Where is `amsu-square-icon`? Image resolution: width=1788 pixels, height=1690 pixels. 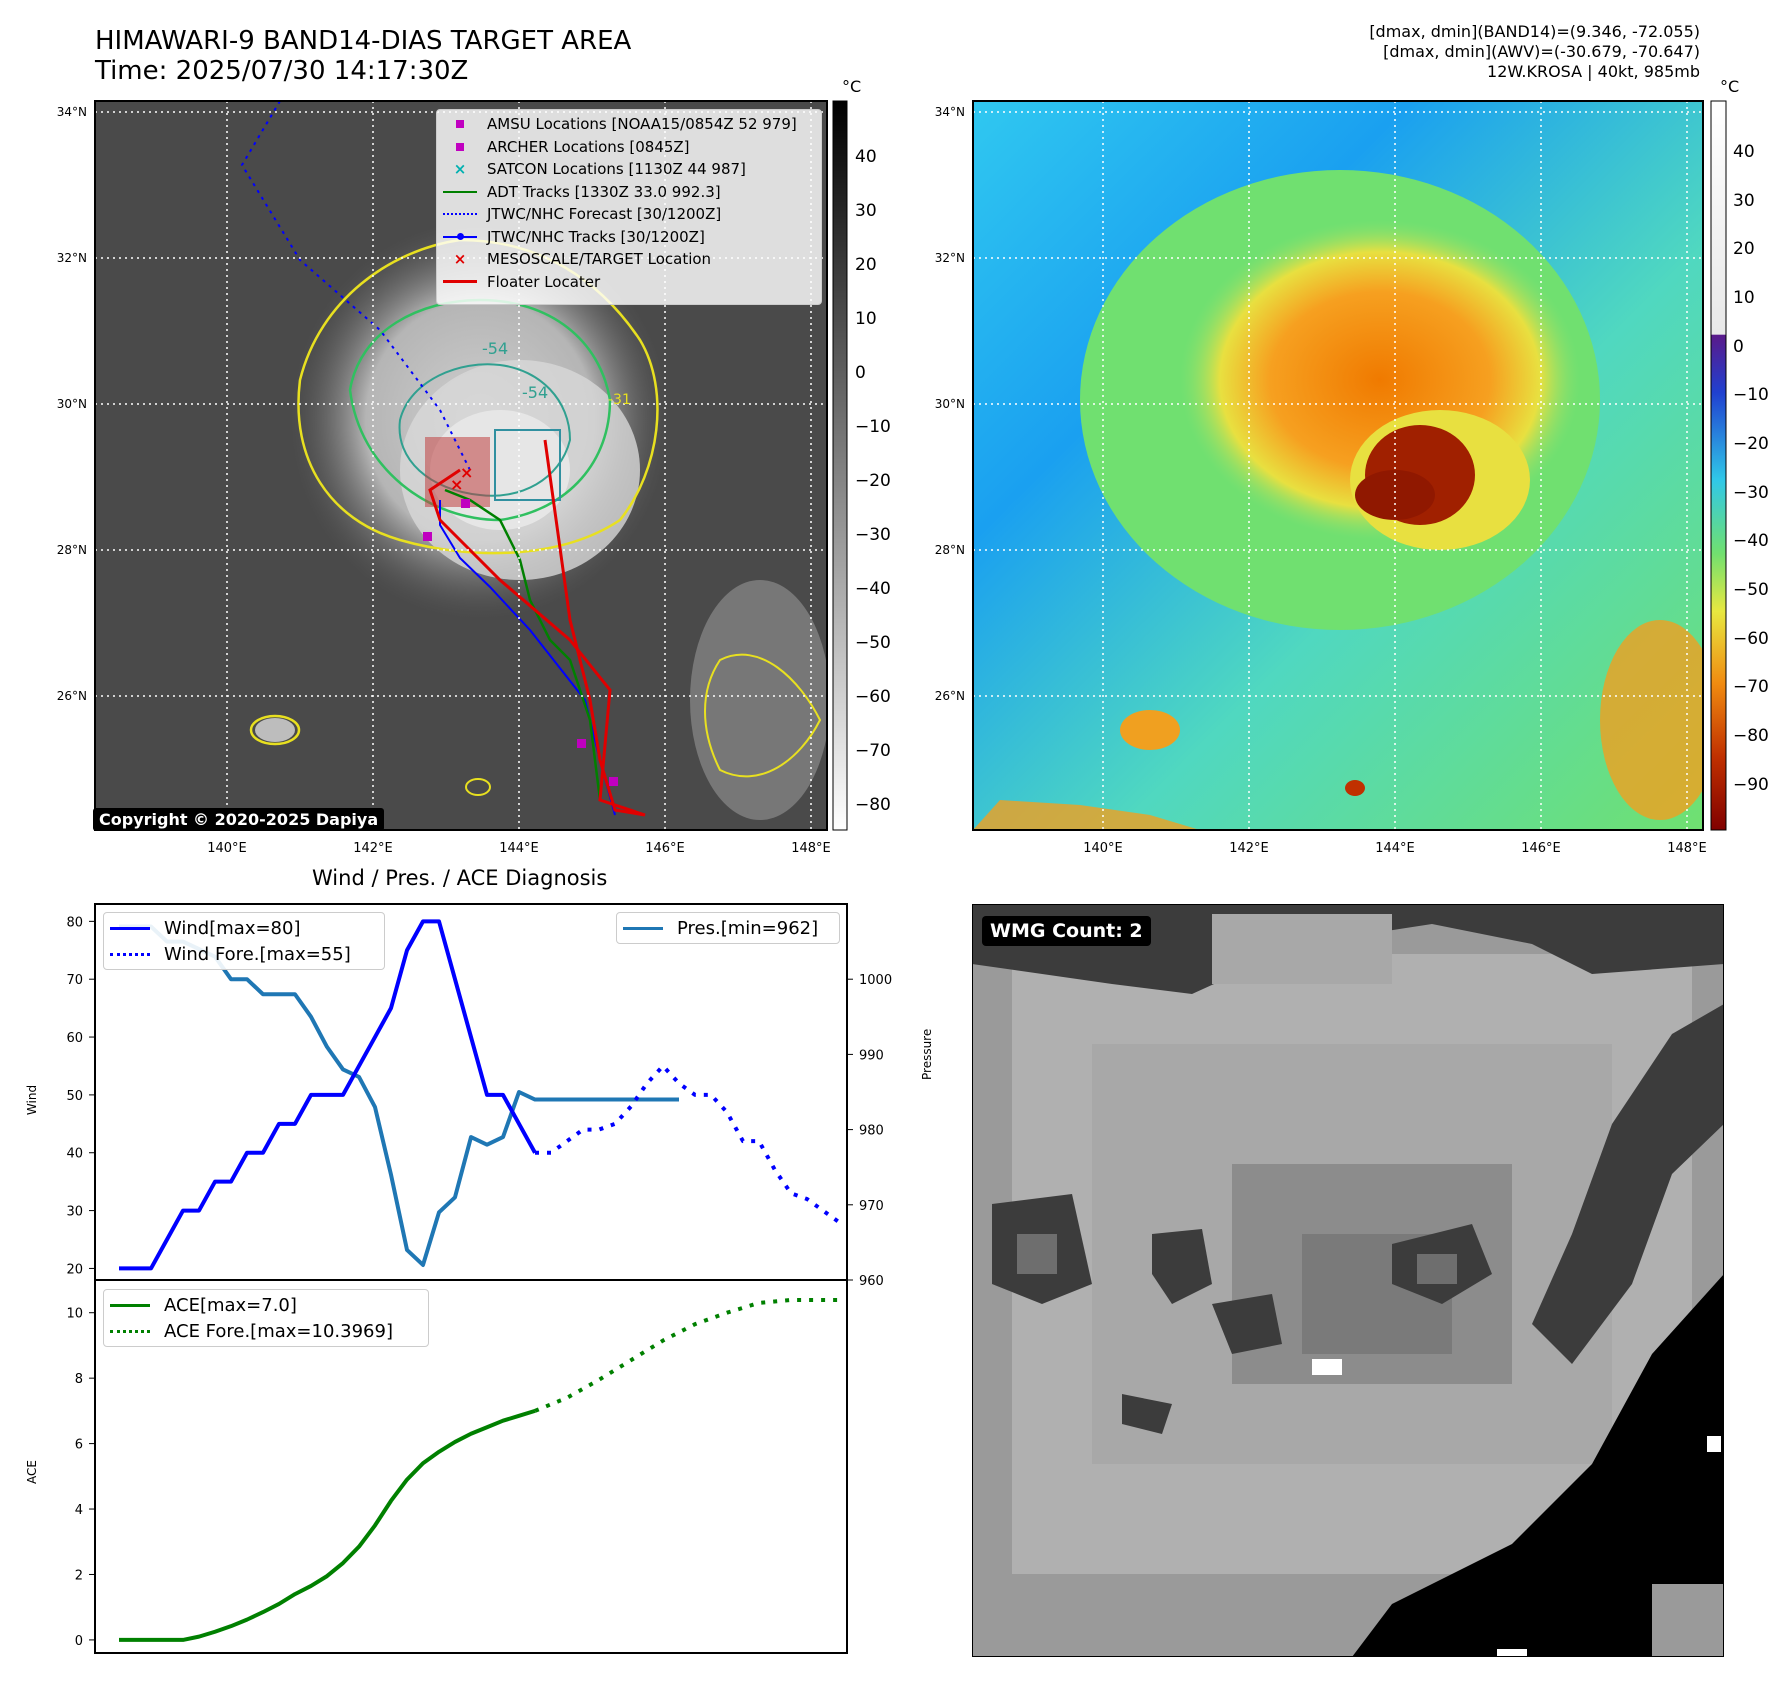 amsu-square-icon is located at coordinates (460, 124).